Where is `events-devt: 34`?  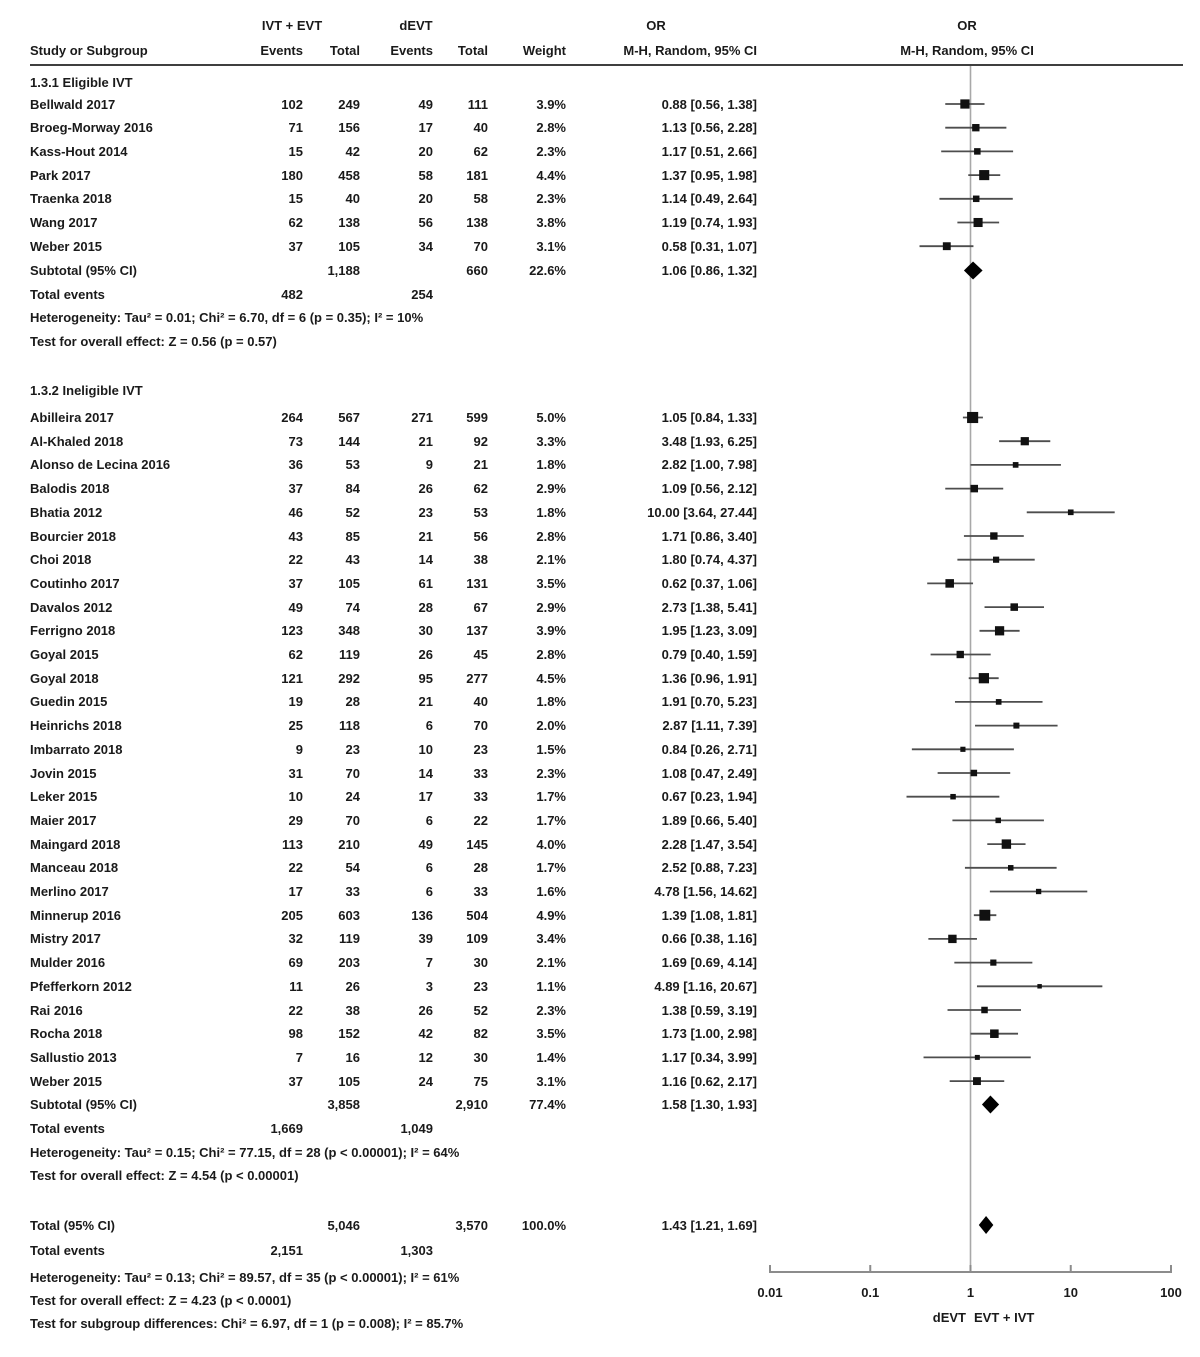
events-devt: 34 is located at coordinates (425, 246).